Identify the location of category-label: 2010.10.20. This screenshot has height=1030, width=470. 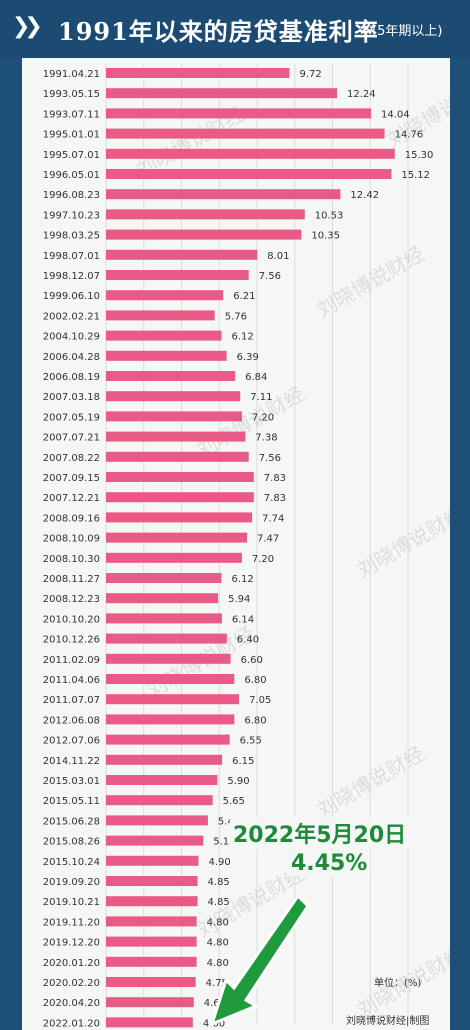
(71, 619).